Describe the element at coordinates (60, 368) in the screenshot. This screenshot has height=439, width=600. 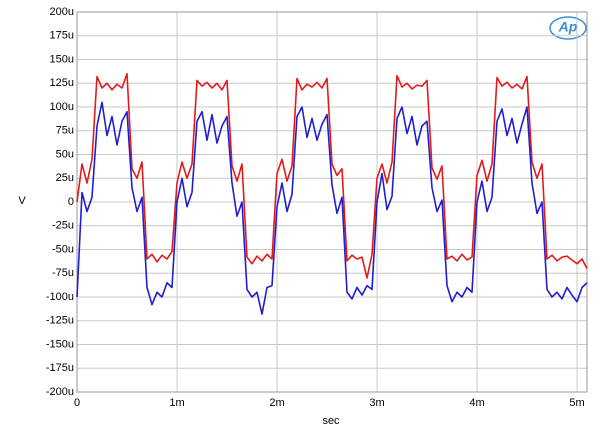
I see `y-tick-label: -175u` at that location.